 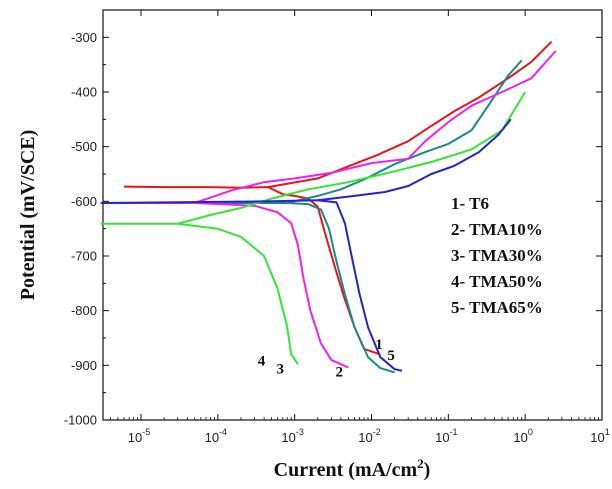 What do you see at coordinates (216, 436) in the screenshot?
I see `x-tick-label: 10⁻⁴` at bounding box center [216, 436].